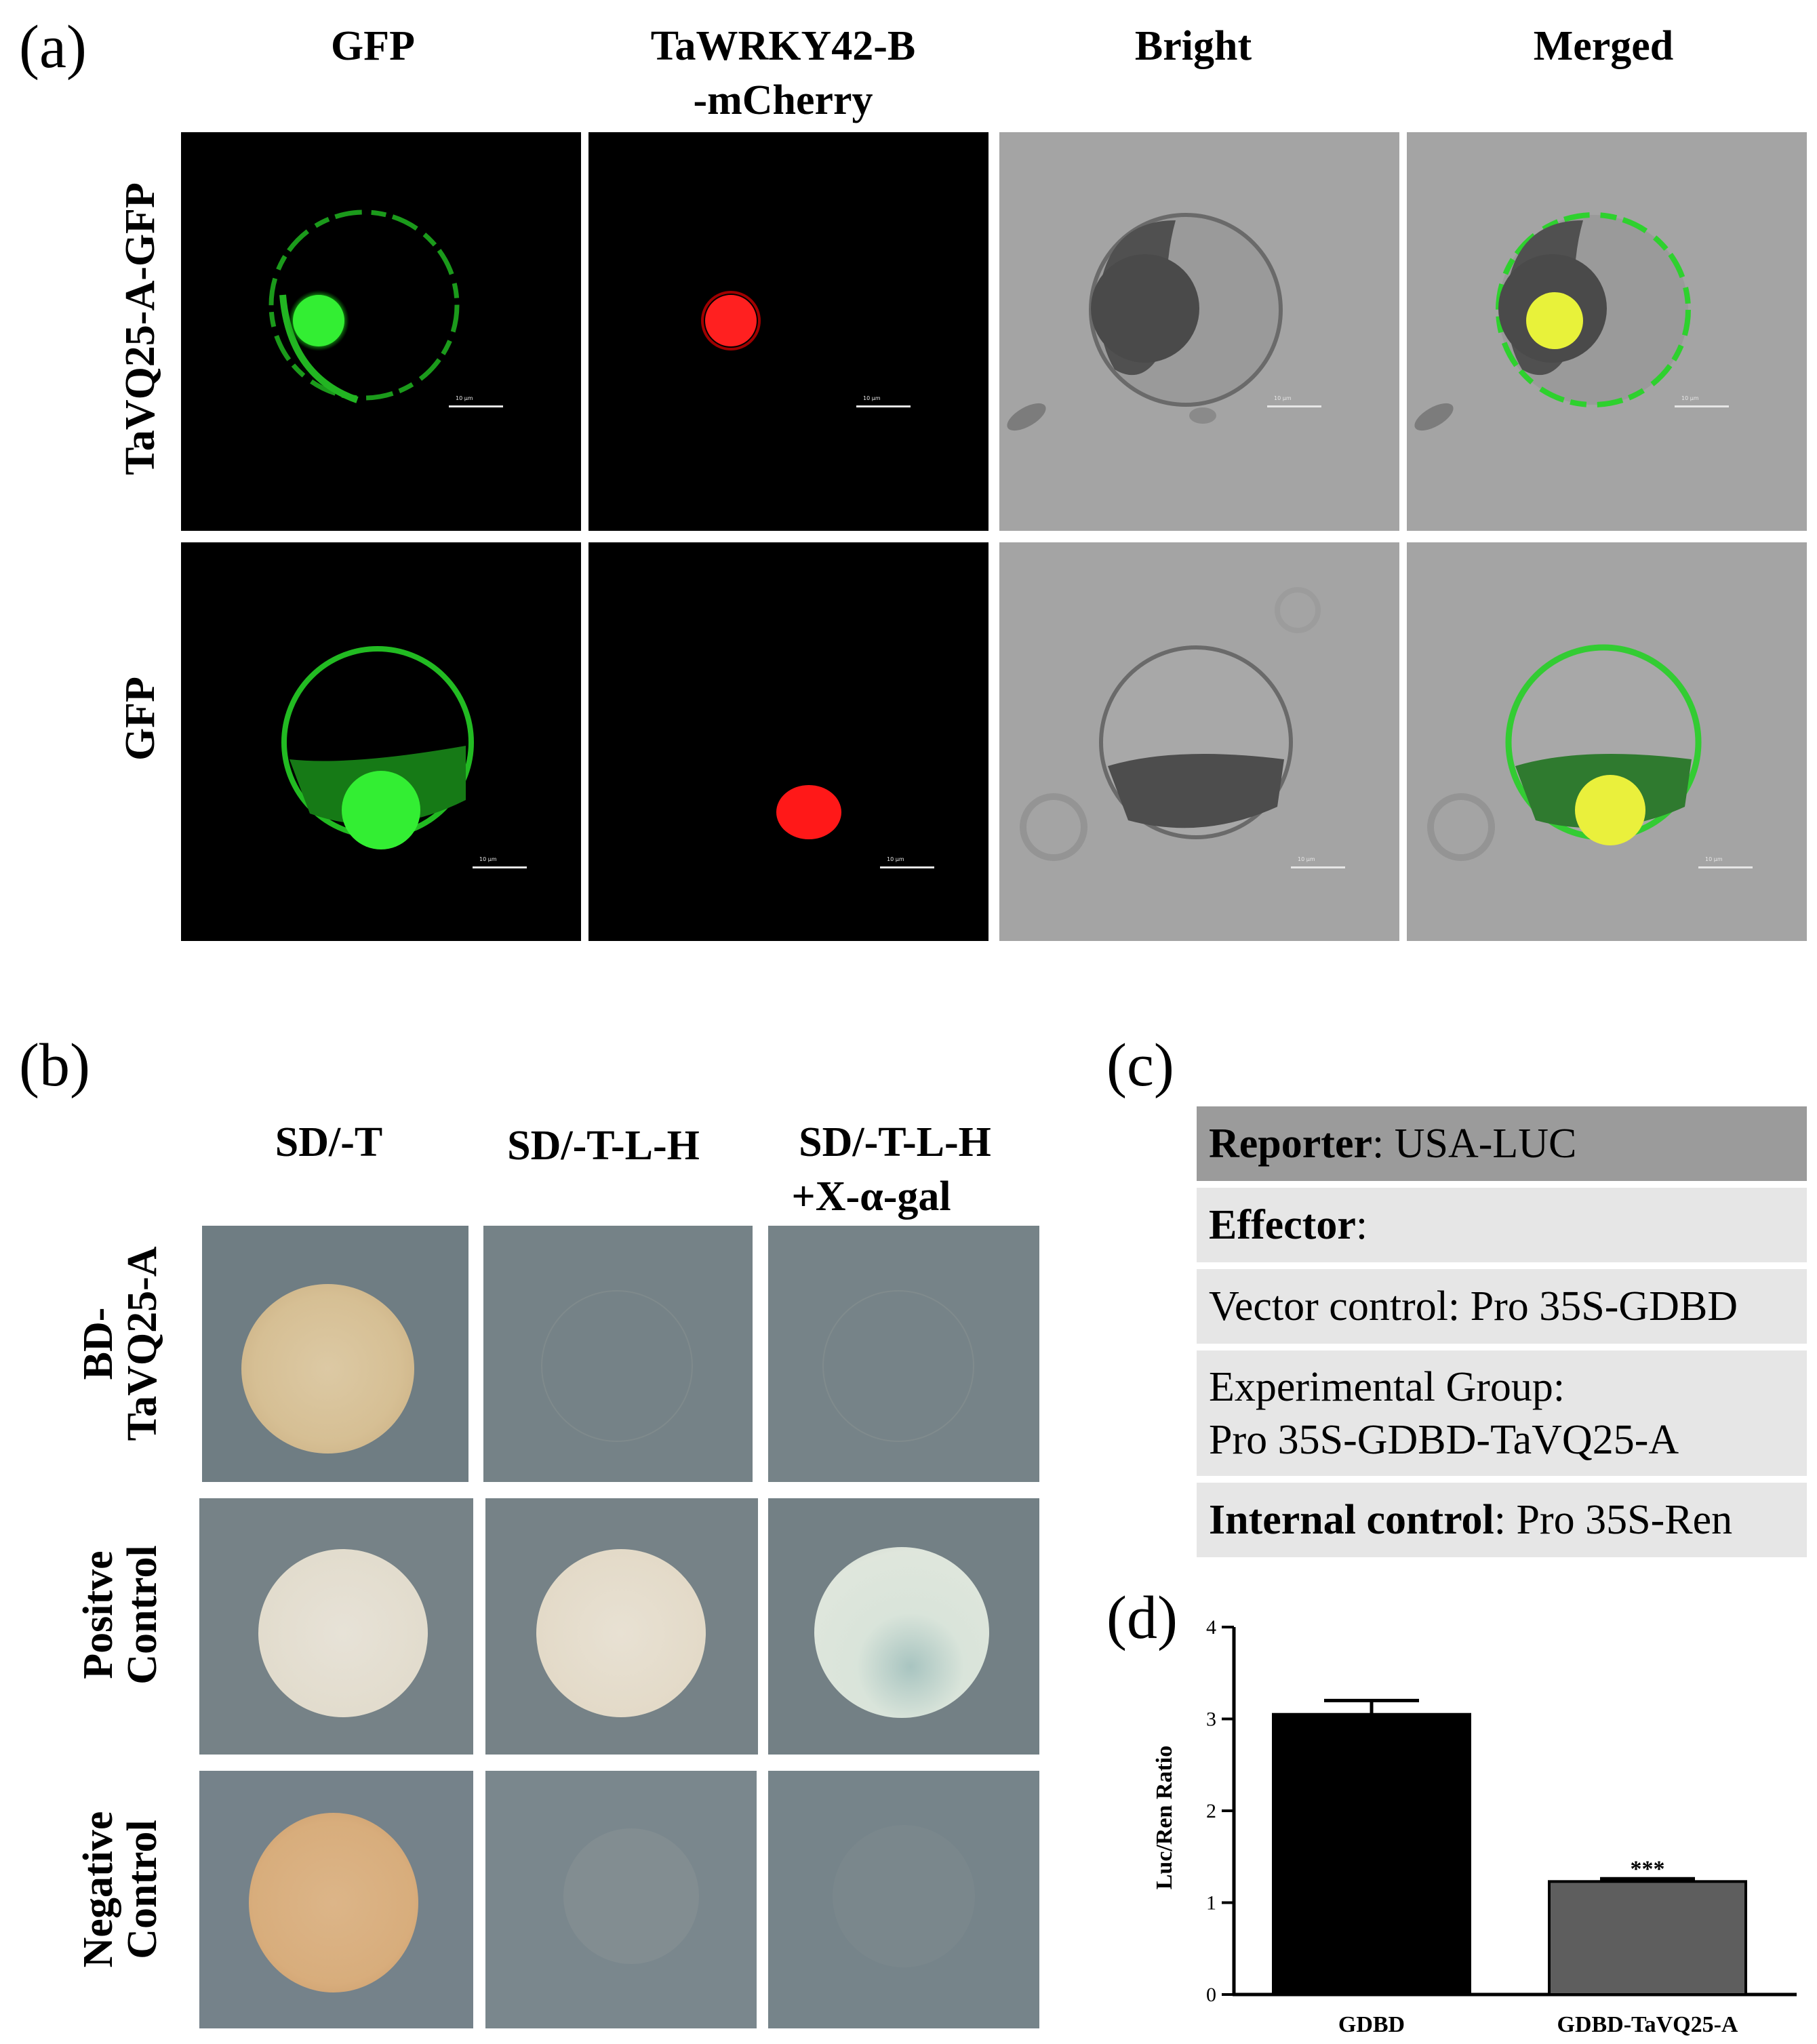  I want to click on col-header-sd-tlh-xgal-1: SD/-T-L-H, so click(895, 1142).